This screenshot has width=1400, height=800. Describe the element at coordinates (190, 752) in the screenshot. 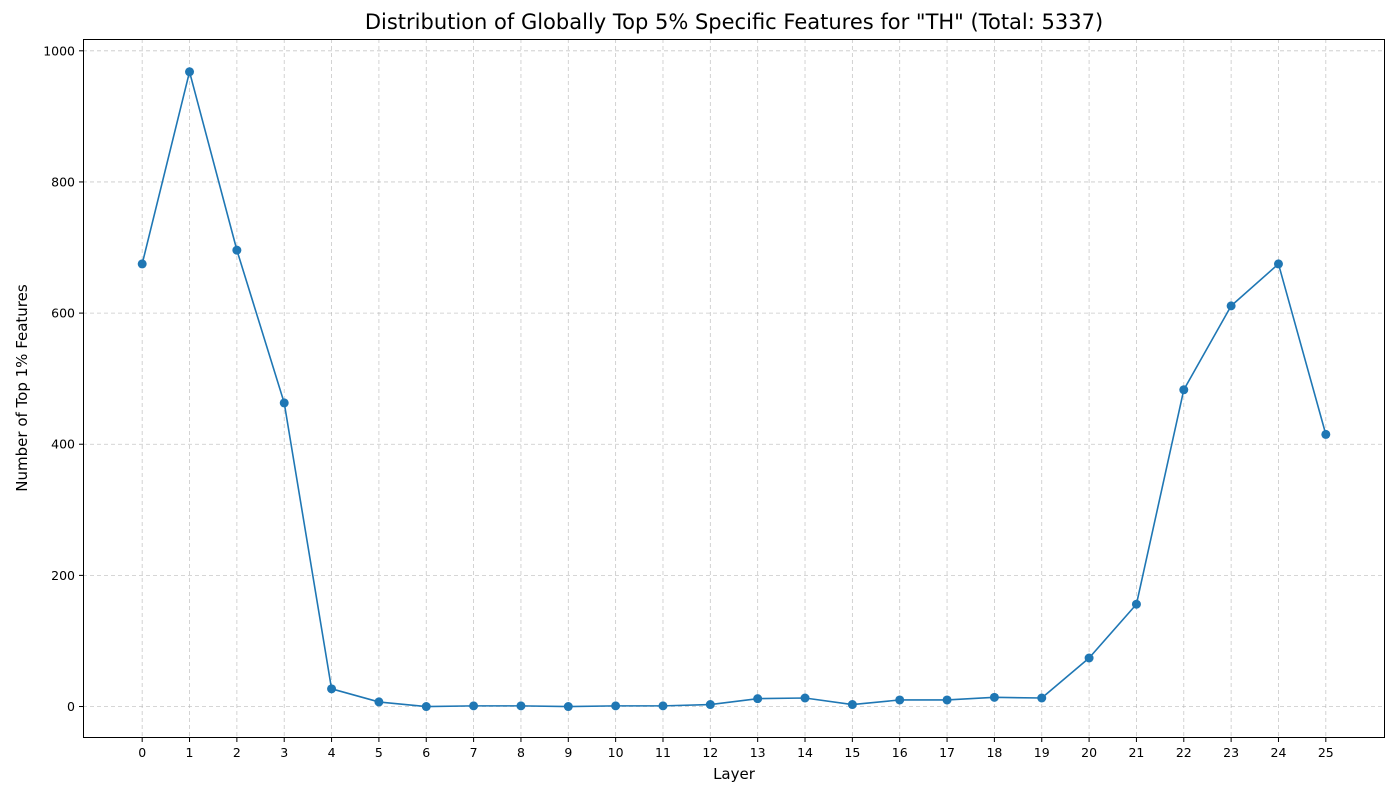

I see `x-tick-label: 1` at that location.